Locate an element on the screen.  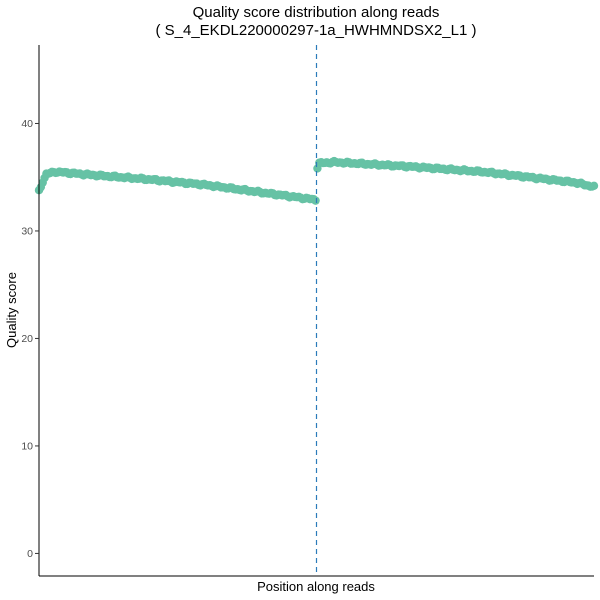
y-axis-label: Quality score is located at coordinates (11, 310).